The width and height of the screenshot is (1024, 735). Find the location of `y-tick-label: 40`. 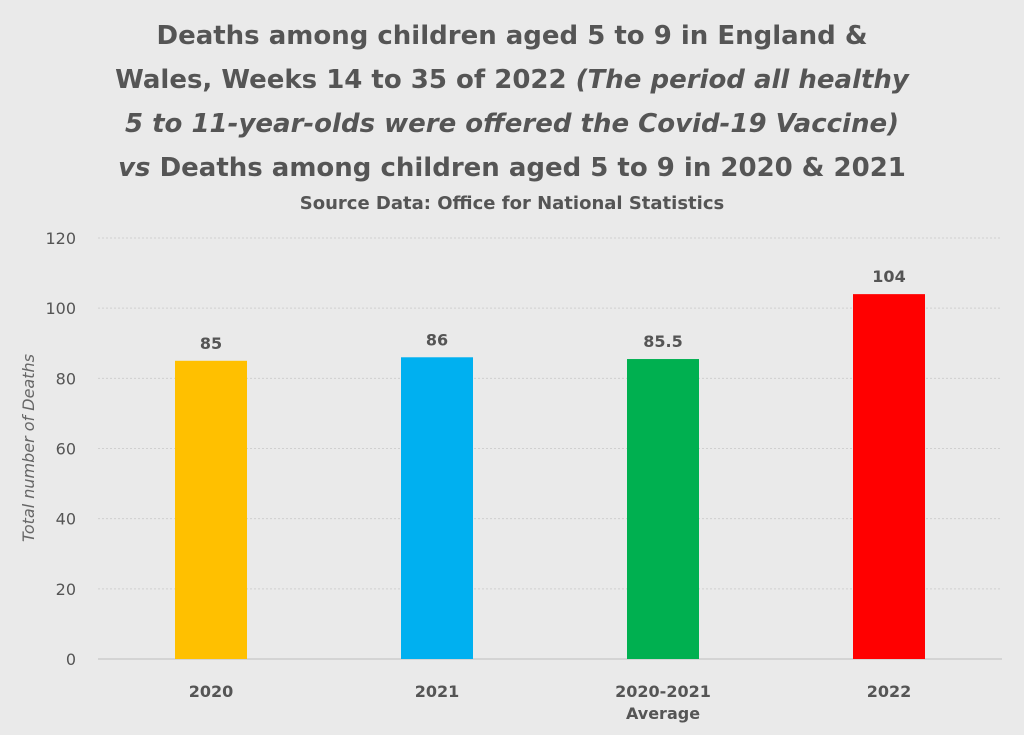

y-tick-label: 40 is located at coordinates (66, 519).